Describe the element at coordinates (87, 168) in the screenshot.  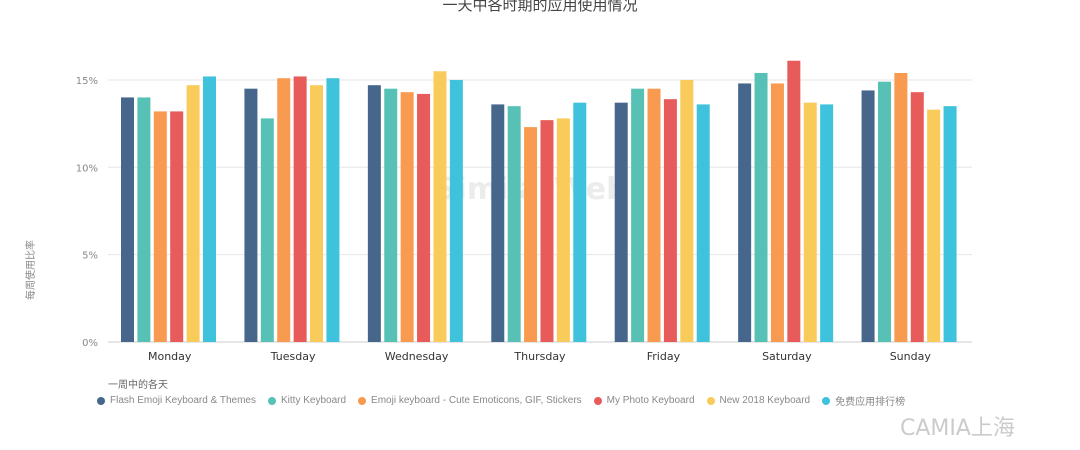
I see `y-tick-label: 10%` at that location.